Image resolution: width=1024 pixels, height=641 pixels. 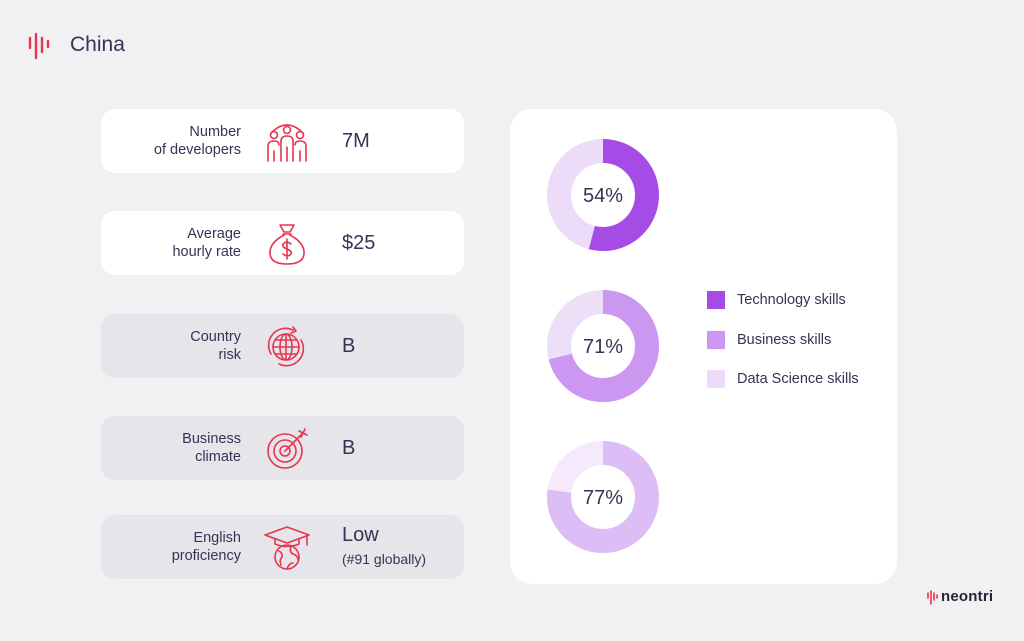 I want to click on legend-item: Business skills, so click(x=783, y=340).